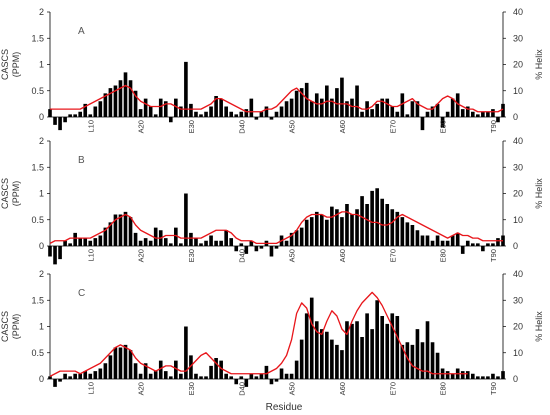  I want to click on residue-label: A60, so click(342, 255).